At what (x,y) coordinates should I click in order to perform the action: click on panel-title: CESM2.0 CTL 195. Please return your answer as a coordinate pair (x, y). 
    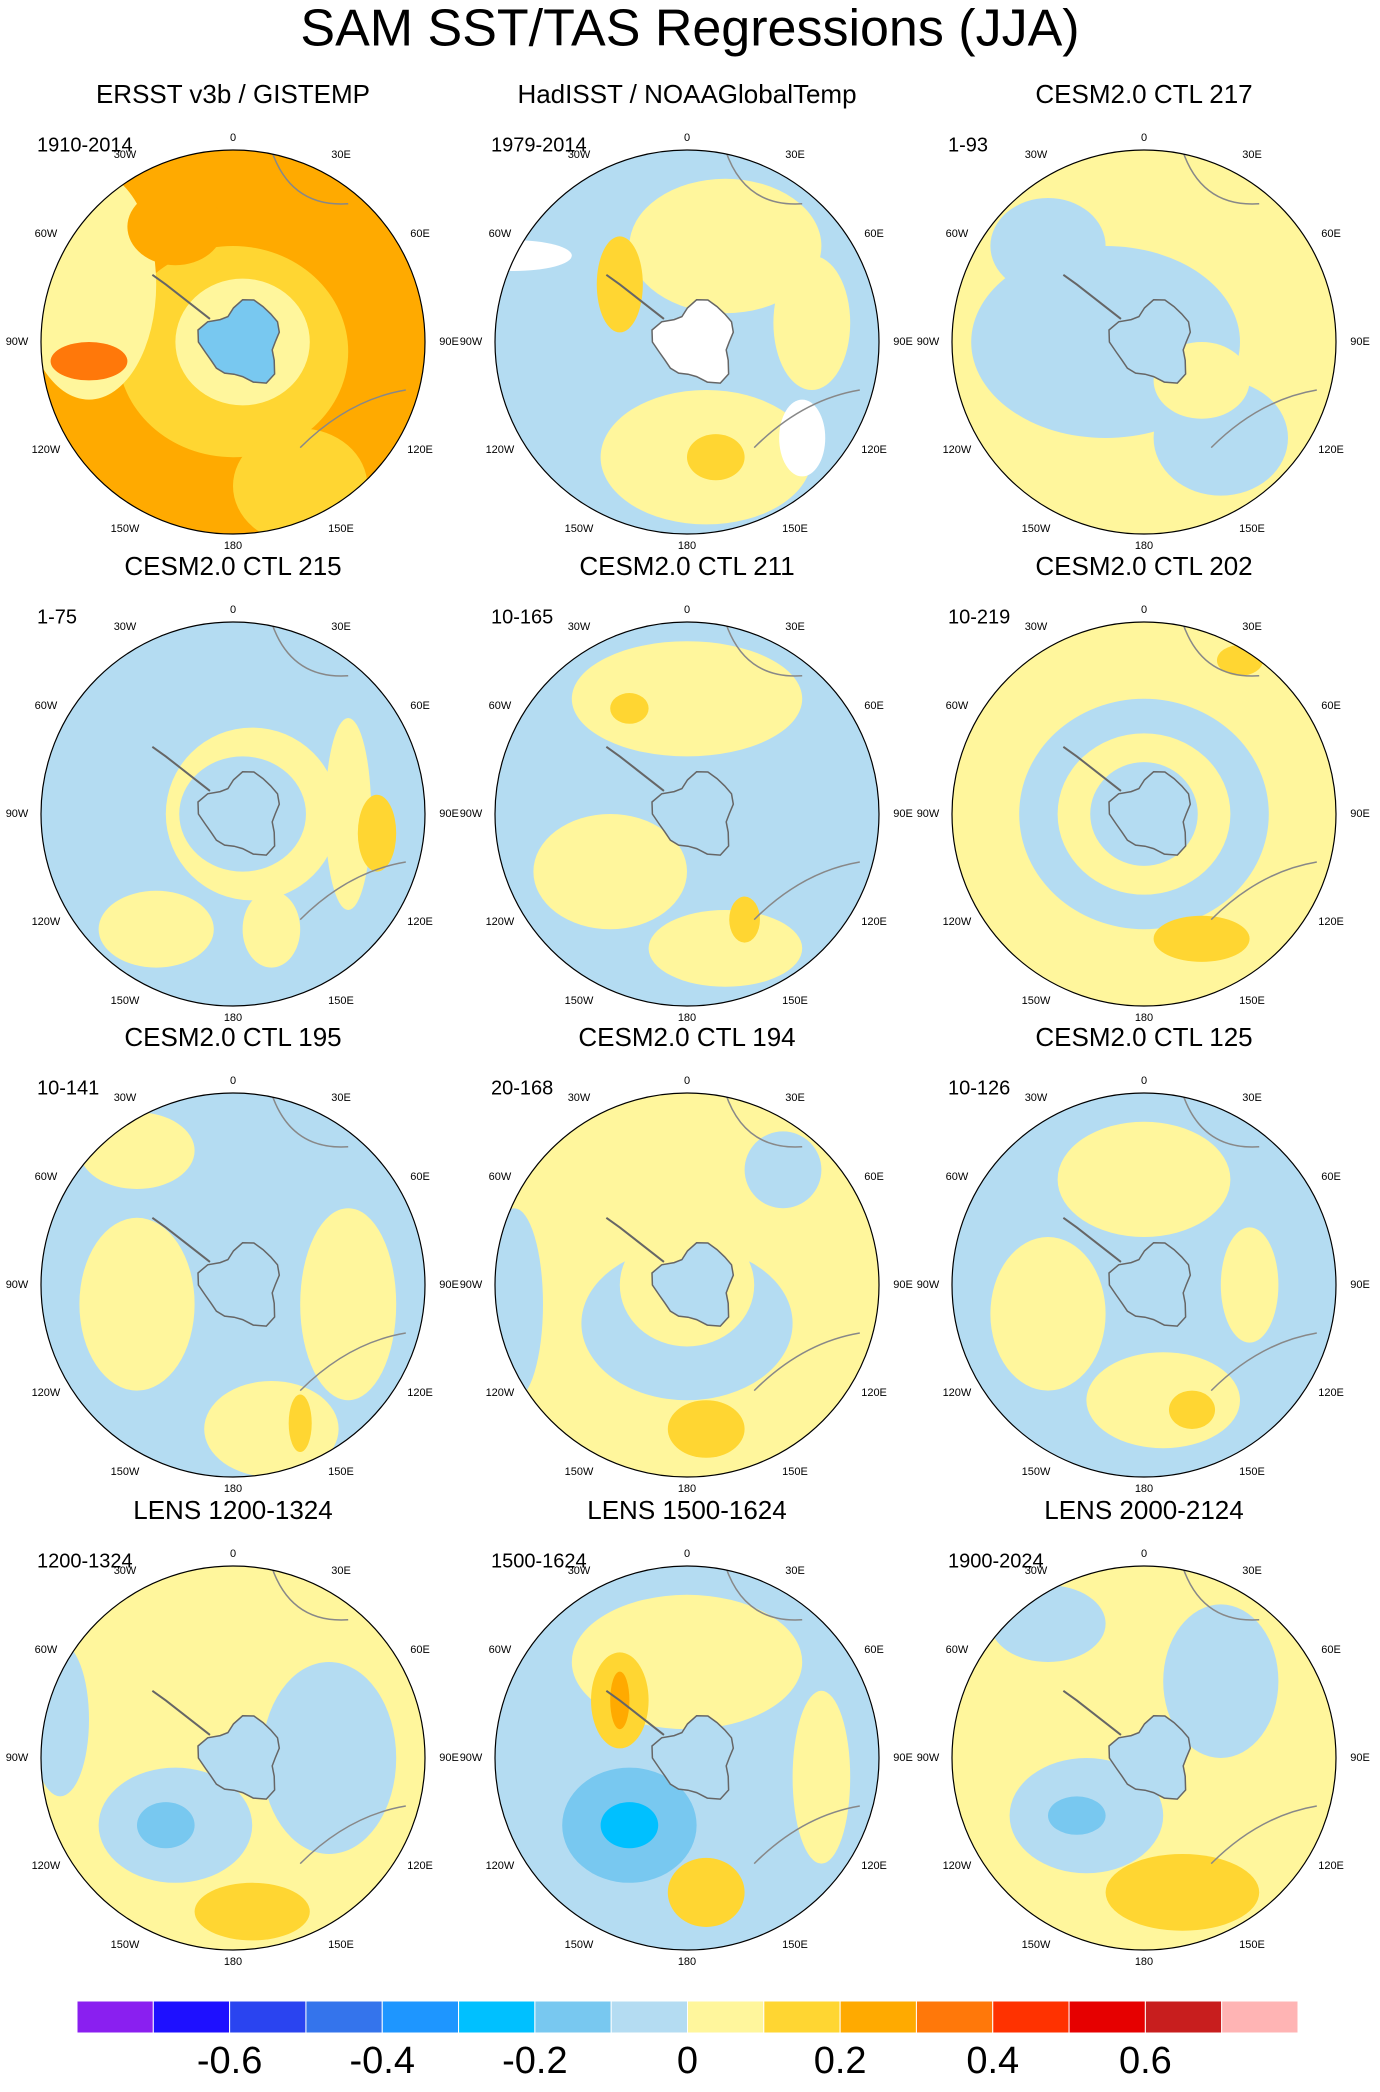
    Looking at the image, I should click on (232, 1037).